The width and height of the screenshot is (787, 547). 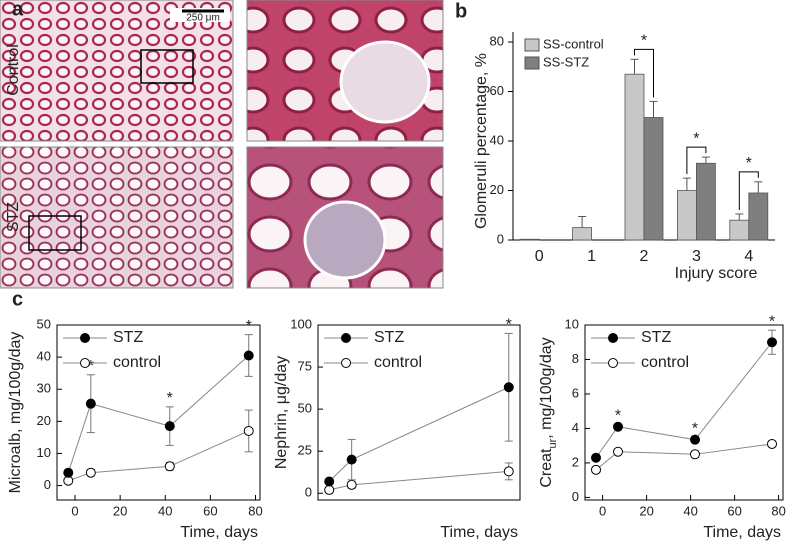 I want to click on y-axis-label: Nephrin, μg/day, so click(x=281, y=412).